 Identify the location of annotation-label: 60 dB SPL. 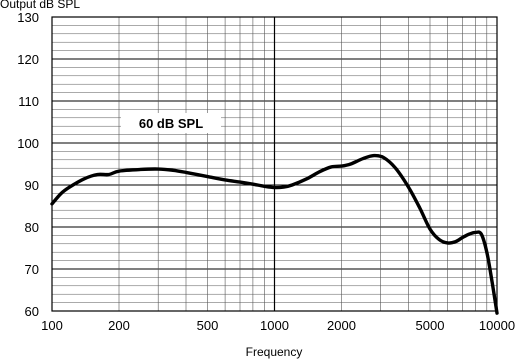
(171, 123).